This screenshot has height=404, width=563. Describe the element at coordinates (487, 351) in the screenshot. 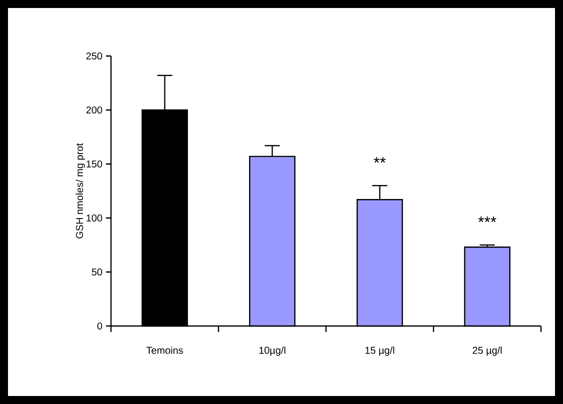

I see `x-tick-label: 25 µg/l` at that location.